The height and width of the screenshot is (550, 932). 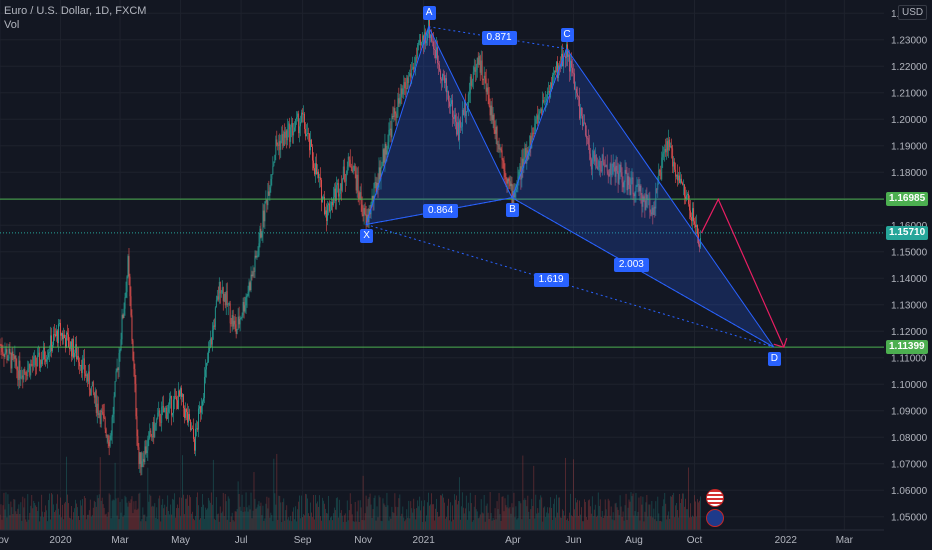 What do you see at coordinates (715, 498) in the screenshot?
I see `us-flag-icon` at bounding box center [715, 498].